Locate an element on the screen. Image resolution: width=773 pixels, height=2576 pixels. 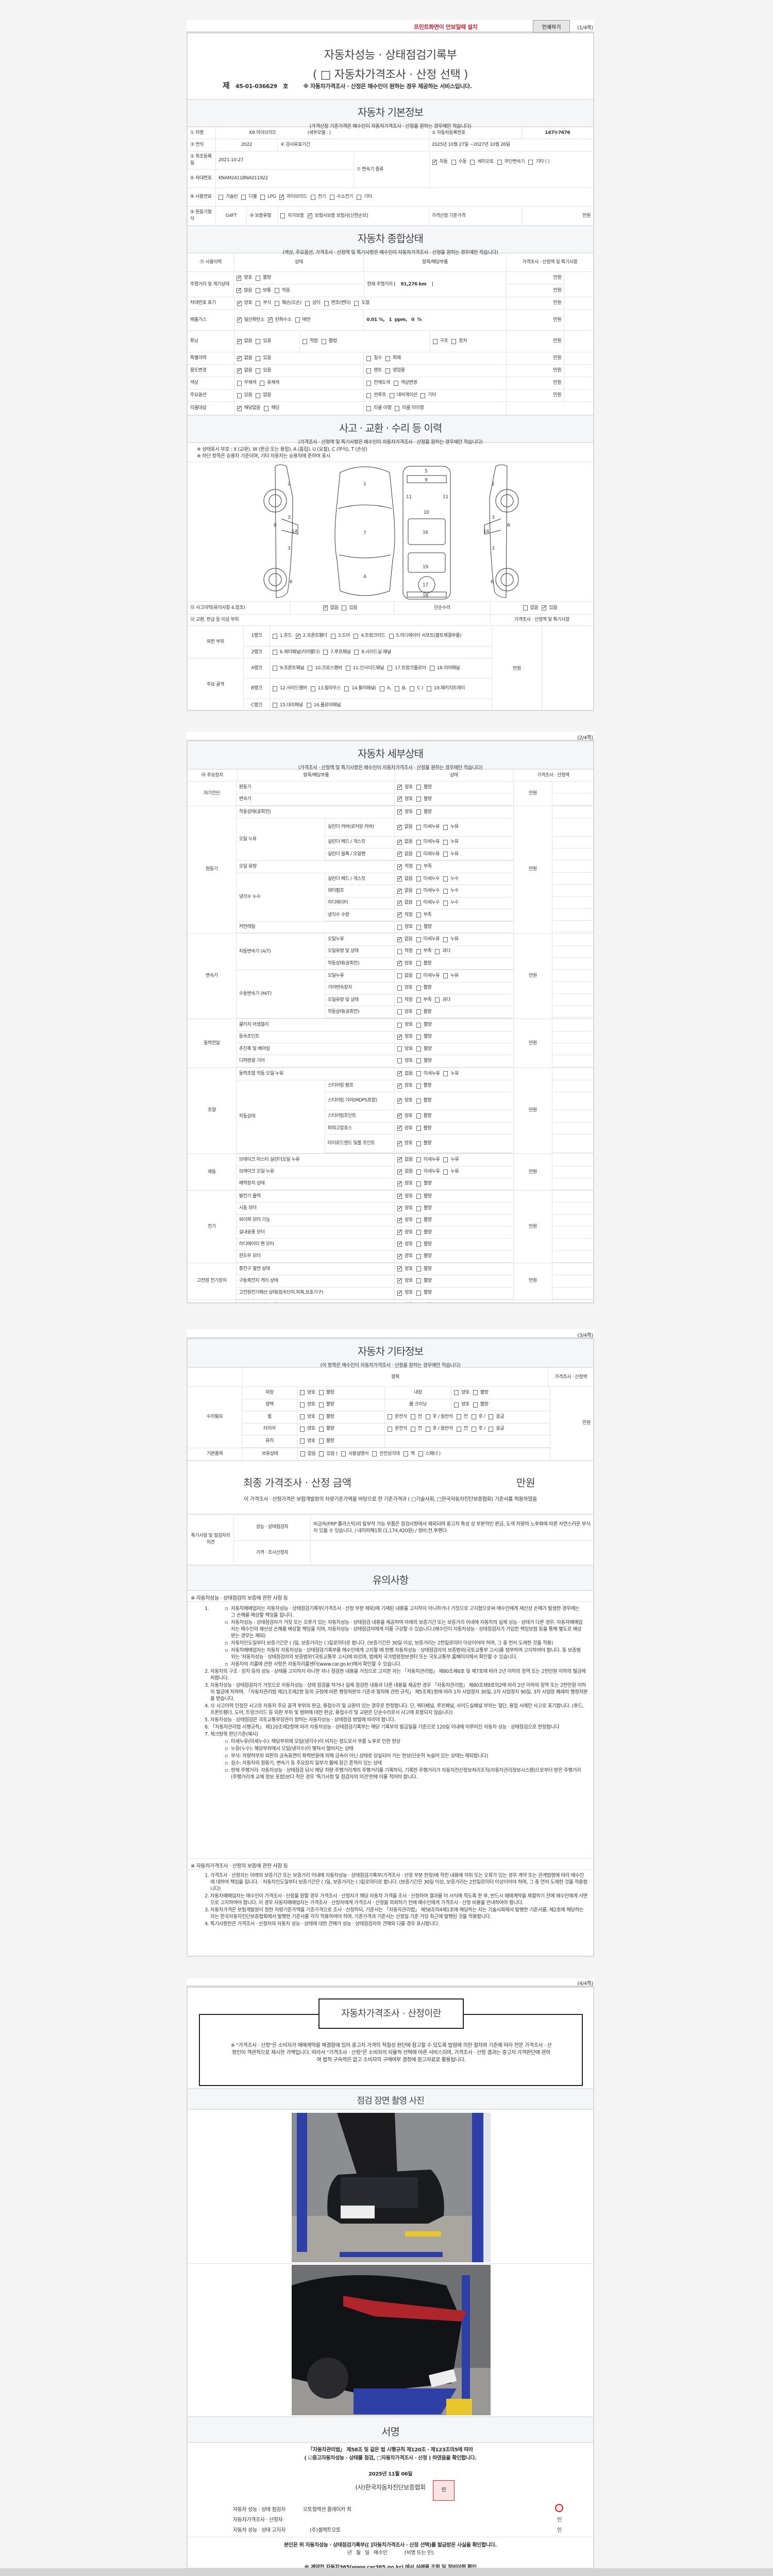
checkbox-item: 불법 is located at coordinates (329, 341).